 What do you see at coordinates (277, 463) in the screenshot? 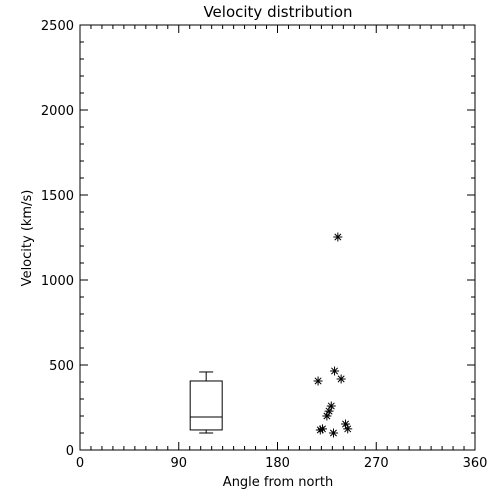
I see `x-tick-label: 180` at bounding box center [277, 463].